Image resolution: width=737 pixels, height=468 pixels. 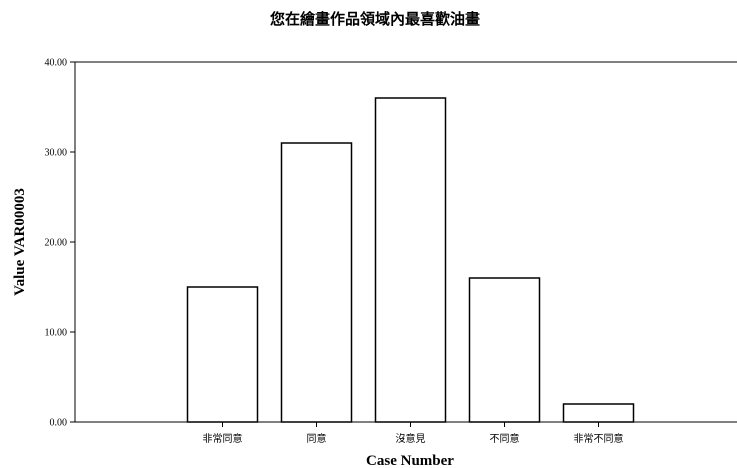 What do you see at coordinates (599, 438) in the screenshot?
I see `x-tick-label: 非常不同意` at bounding box center [599, 438].